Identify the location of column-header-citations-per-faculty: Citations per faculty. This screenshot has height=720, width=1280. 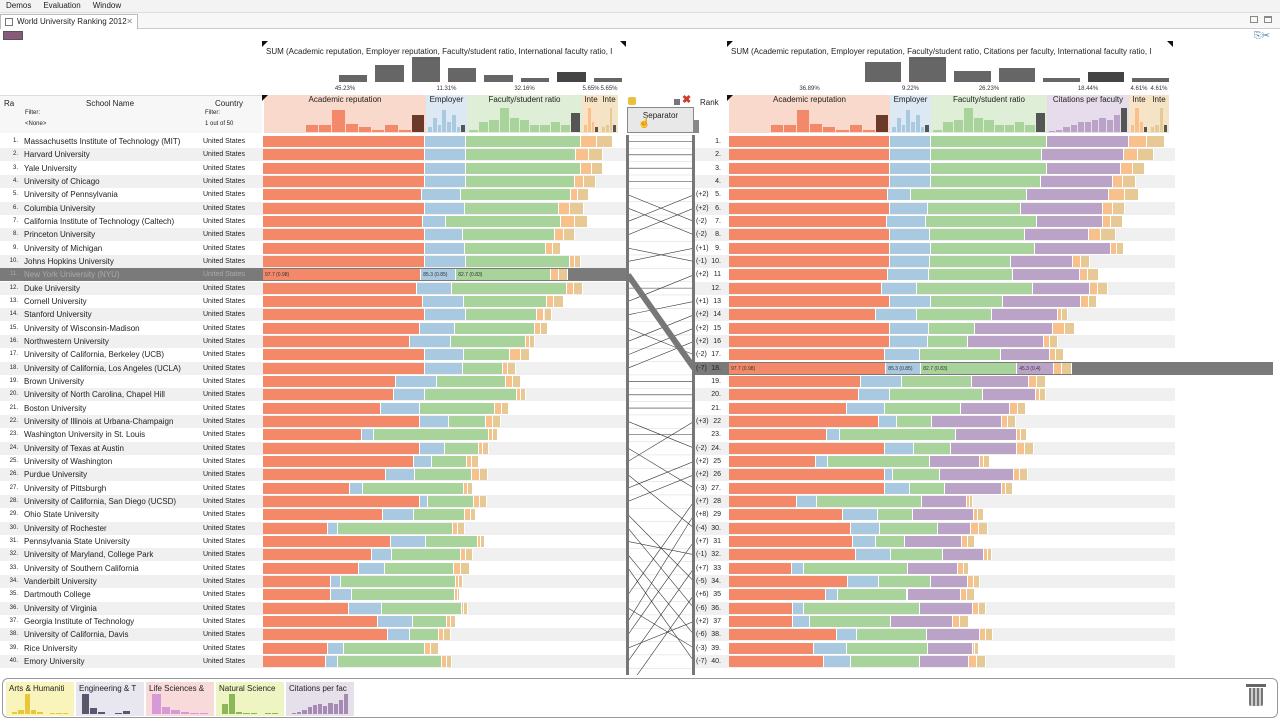
(1088, 114).